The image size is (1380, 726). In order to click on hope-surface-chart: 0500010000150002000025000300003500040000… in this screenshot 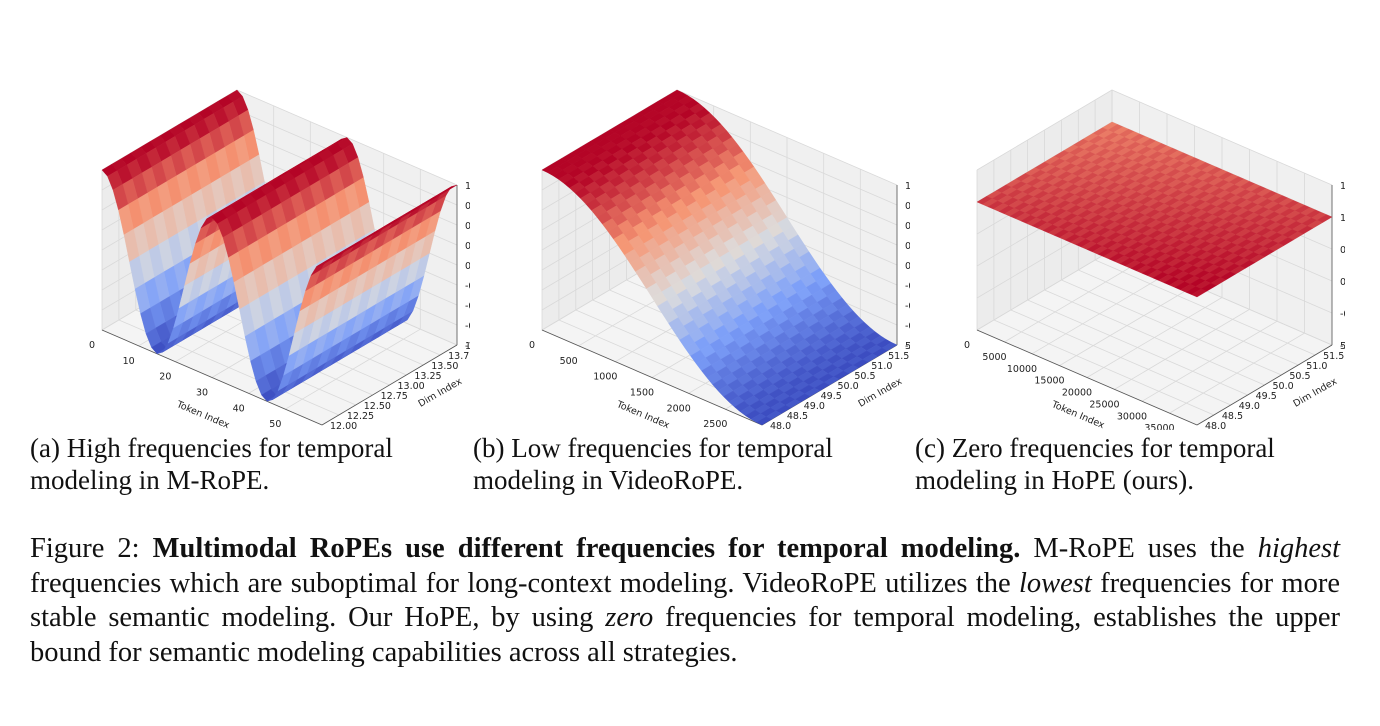, I will do `click(1154, 259)`.